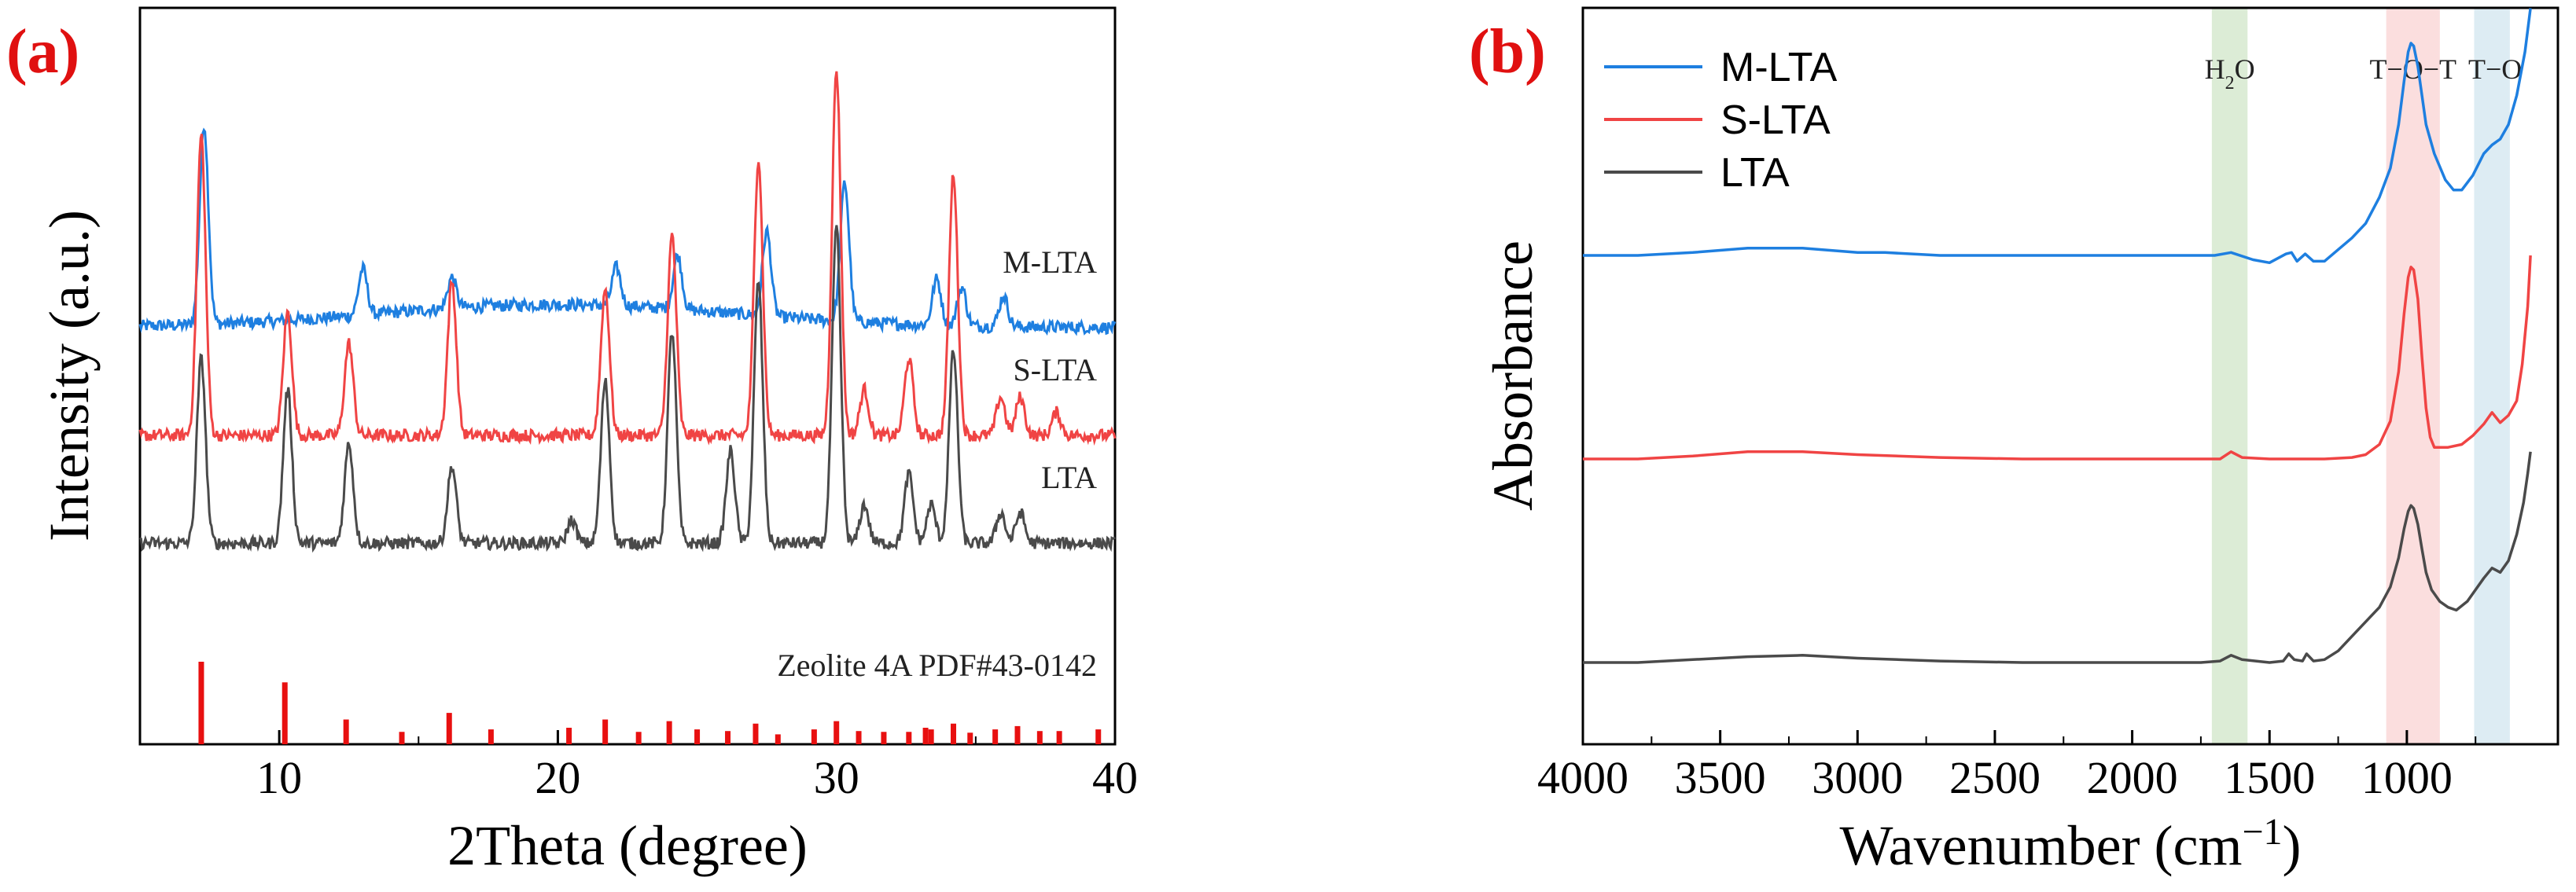 Image resolution: width=2576 pixels, height=892 pixels. I want to click on ftir-x-tick-label: 1500, so click(2269, 777).